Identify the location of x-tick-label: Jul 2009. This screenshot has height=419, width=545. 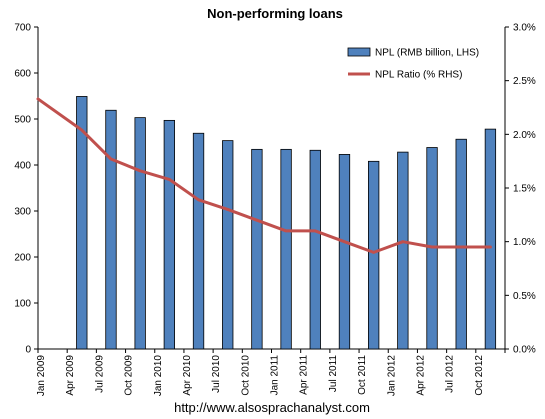
(99, 374).